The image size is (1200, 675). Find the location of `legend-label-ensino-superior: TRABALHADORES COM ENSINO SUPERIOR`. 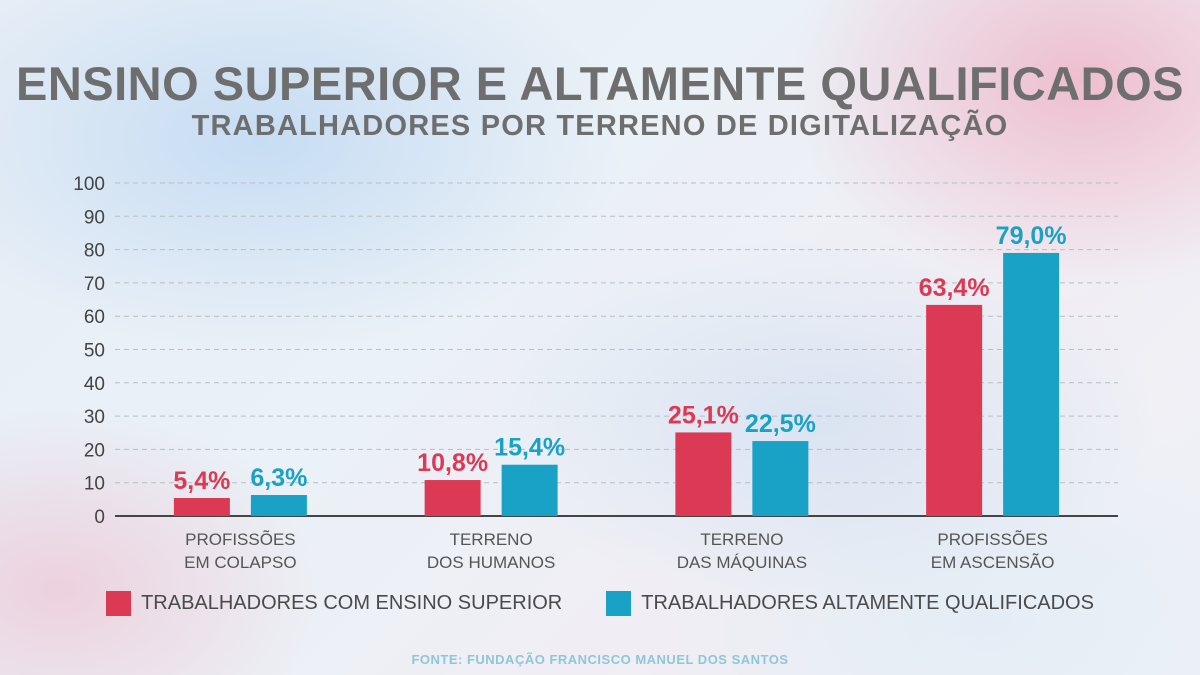

legend-label-ensino-superior: TRABALHADORES COM ENSINO SUPERIOR is located at coordinates (352, 603).